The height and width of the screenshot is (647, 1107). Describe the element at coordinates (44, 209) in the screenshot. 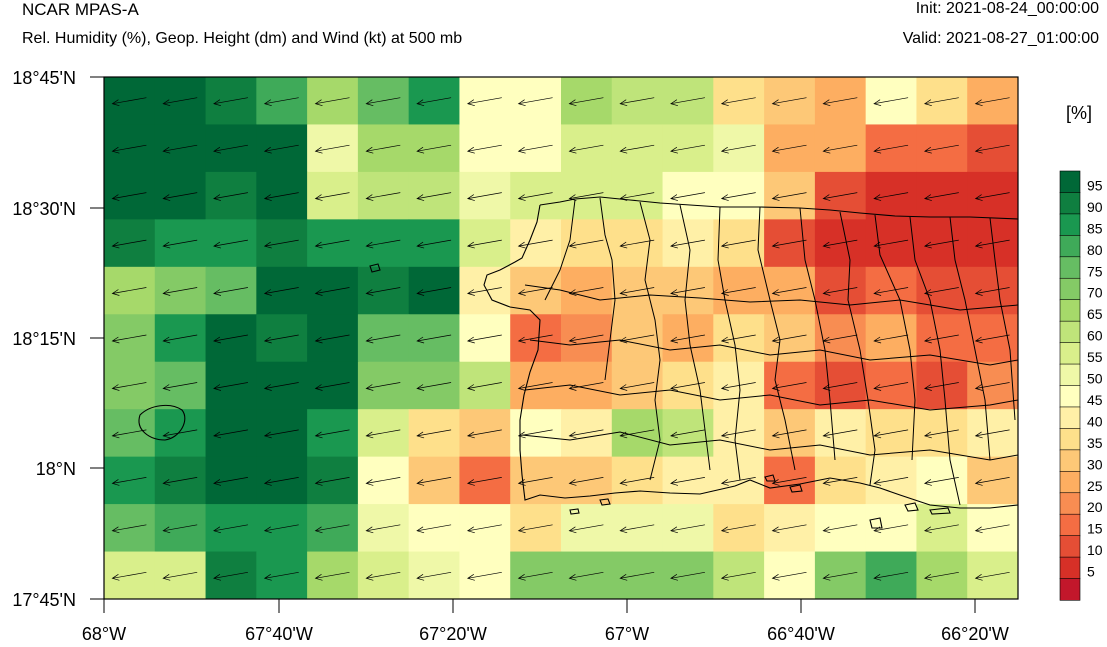

I see `lat-label: 18°30'N` at that location.